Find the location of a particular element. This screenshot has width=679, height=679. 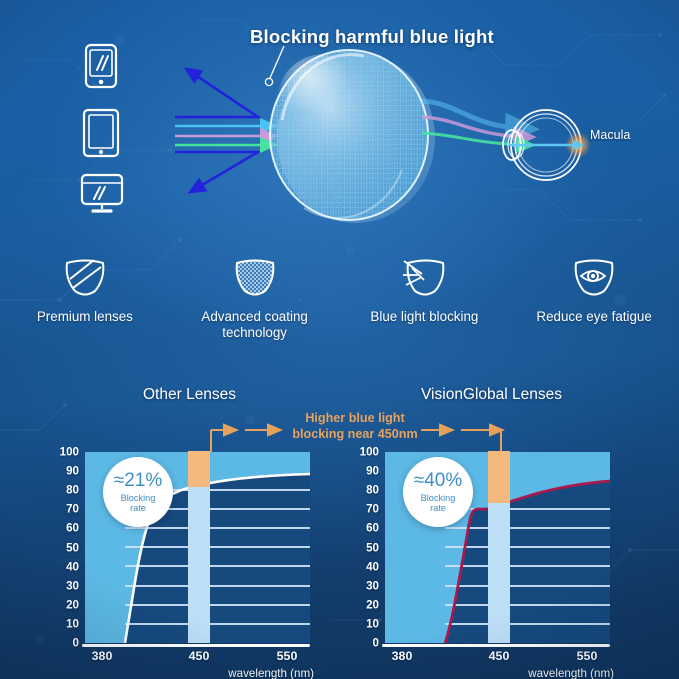

monitor-icon is located at coordinates (102, 193).